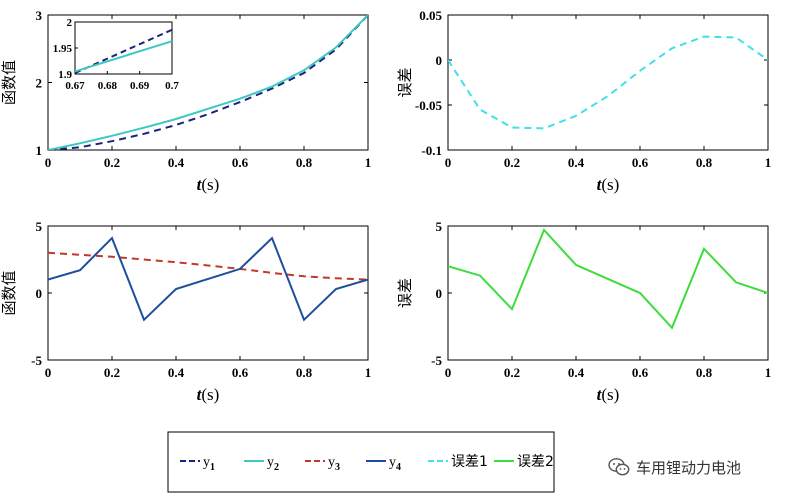 The image size is (800, 500). I want to click on legend-label: y3, so click(334, 464).